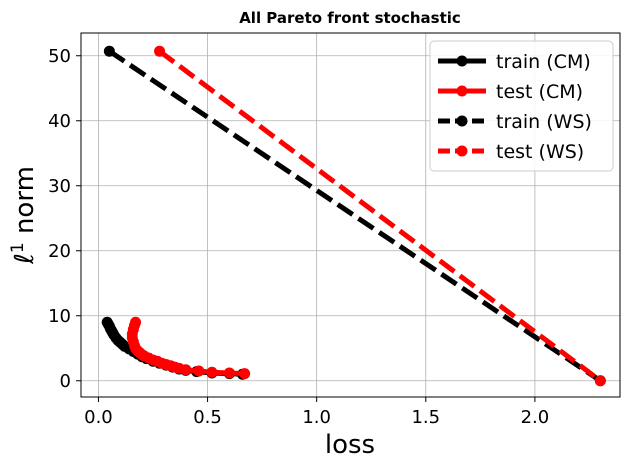 The height and width of the screenshot is (470, 630). Describe the element at coordinates (25, 259) in the screenshot. I see `y-axis-label-main: ℓ` at that location.